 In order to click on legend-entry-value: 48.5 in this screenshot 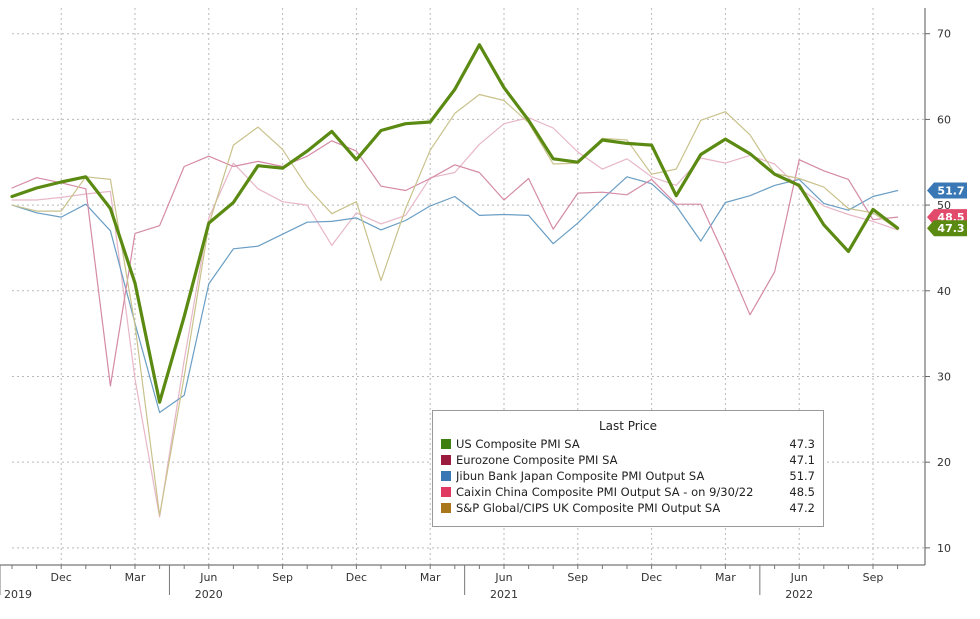, I will do `click(802, 492)`.